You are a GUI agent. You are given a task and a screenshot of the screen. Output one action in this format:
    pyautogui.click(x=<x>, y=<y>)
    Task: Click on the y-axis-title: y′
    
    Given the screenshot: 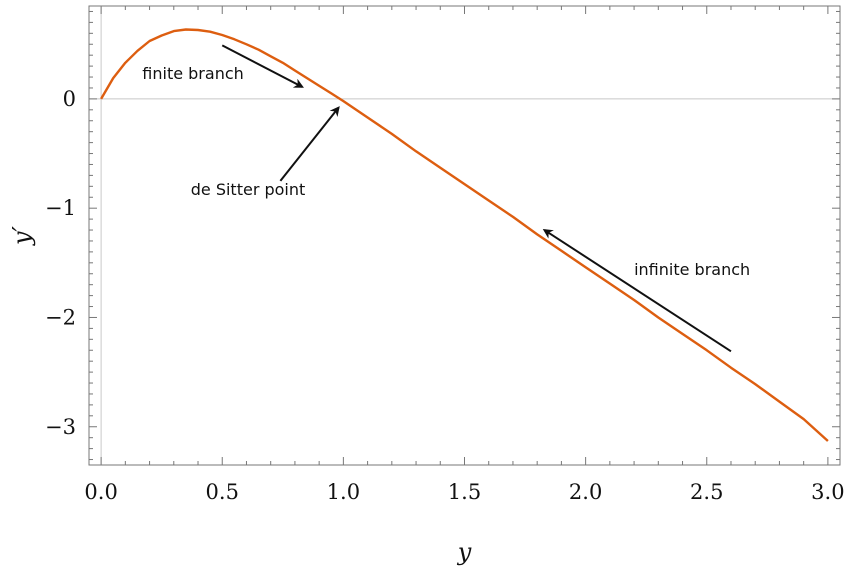 What is the action you would take?
    pyautogui.click(x=22, y=235)
    